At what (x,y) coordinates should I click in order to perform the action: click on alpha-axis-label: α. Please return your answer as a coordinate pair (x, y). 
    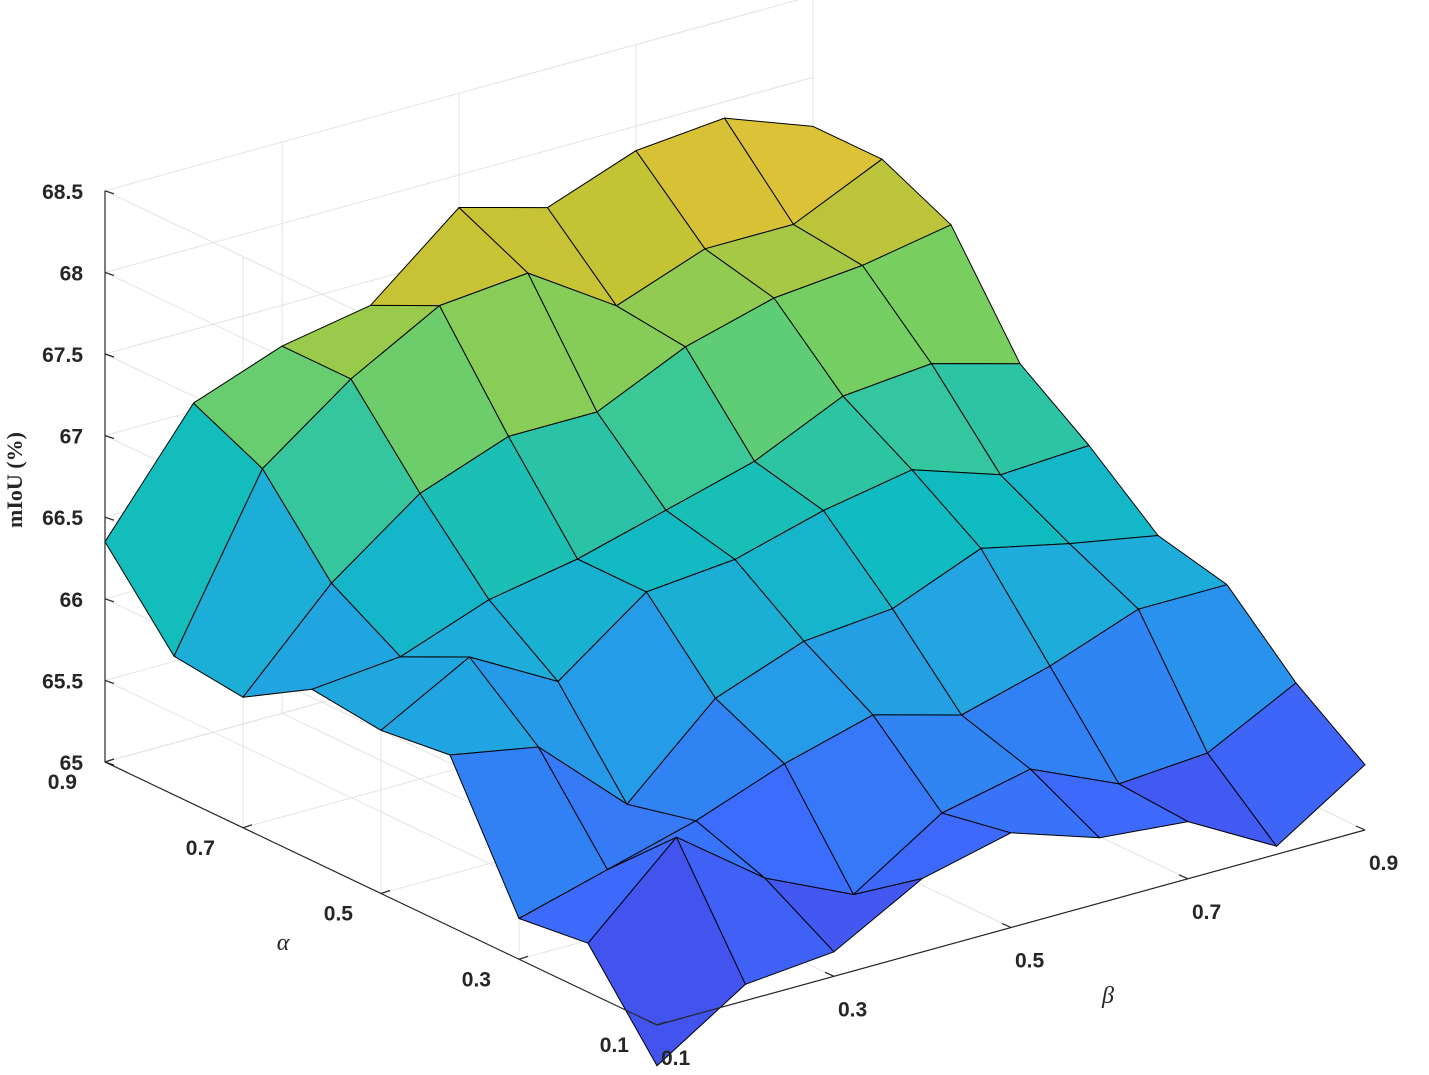
    Looking at the image, I should click on (283, 943).